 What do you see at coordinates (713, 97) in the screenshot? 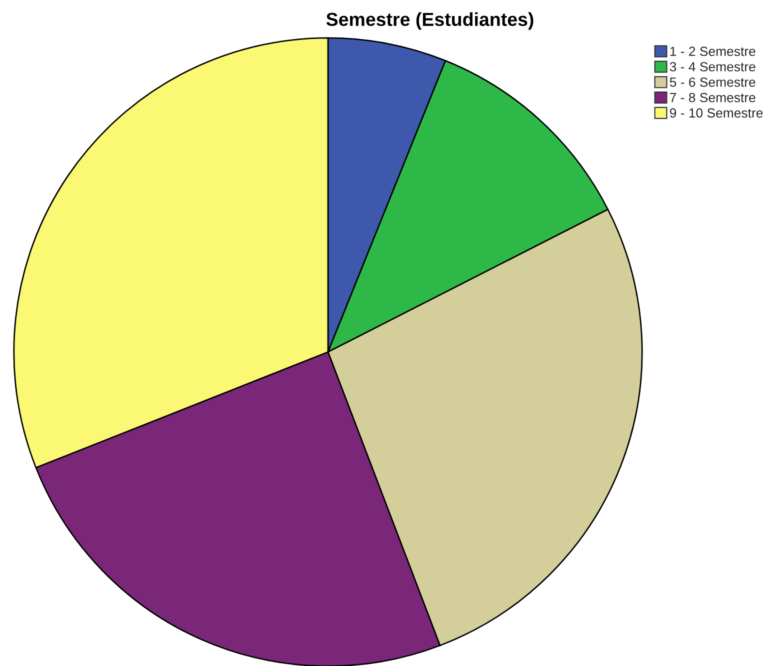
I see `legend-label: 7 - 8 Semestre` at bounding box center [713, 97].